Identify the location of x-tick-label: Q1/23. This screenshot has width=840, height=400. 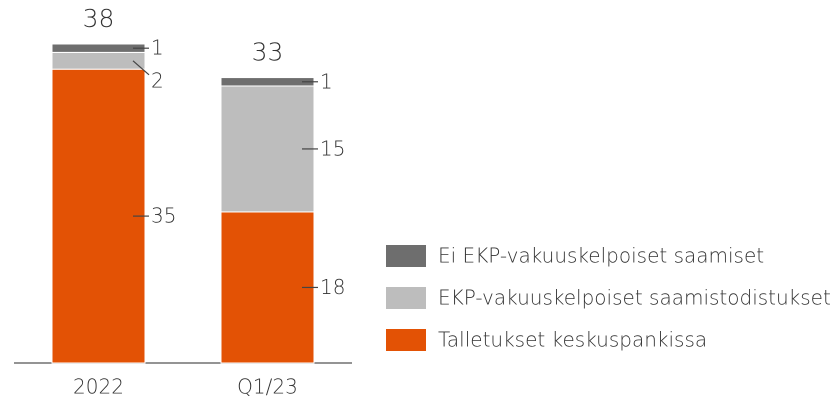
(267, 387).